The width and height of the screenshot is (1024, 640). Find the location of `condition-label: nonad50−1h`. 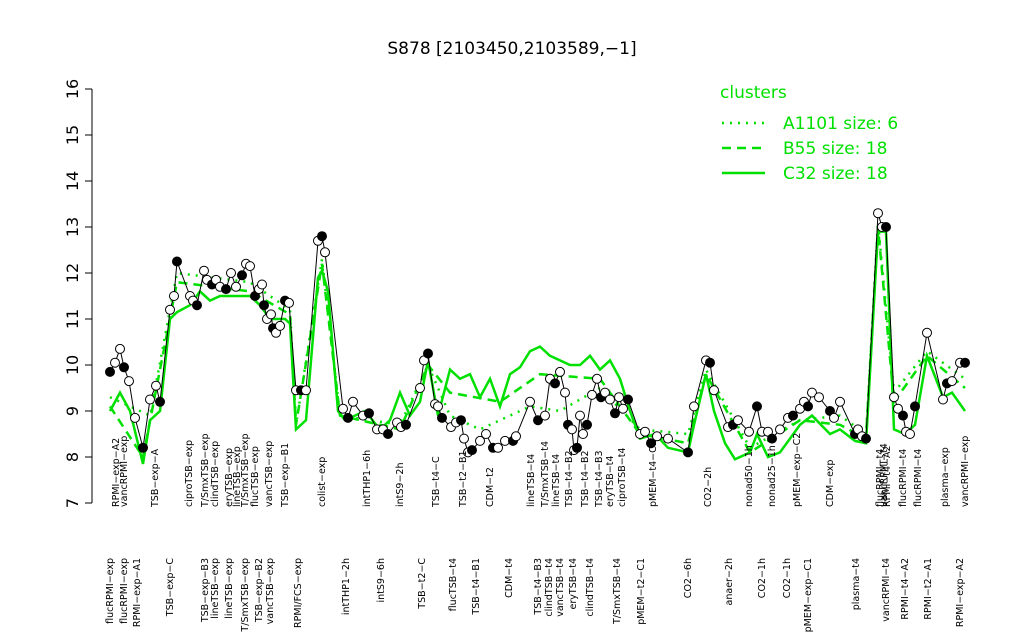

condition-label: nonad50−1h is located at coordinates (749, 476).